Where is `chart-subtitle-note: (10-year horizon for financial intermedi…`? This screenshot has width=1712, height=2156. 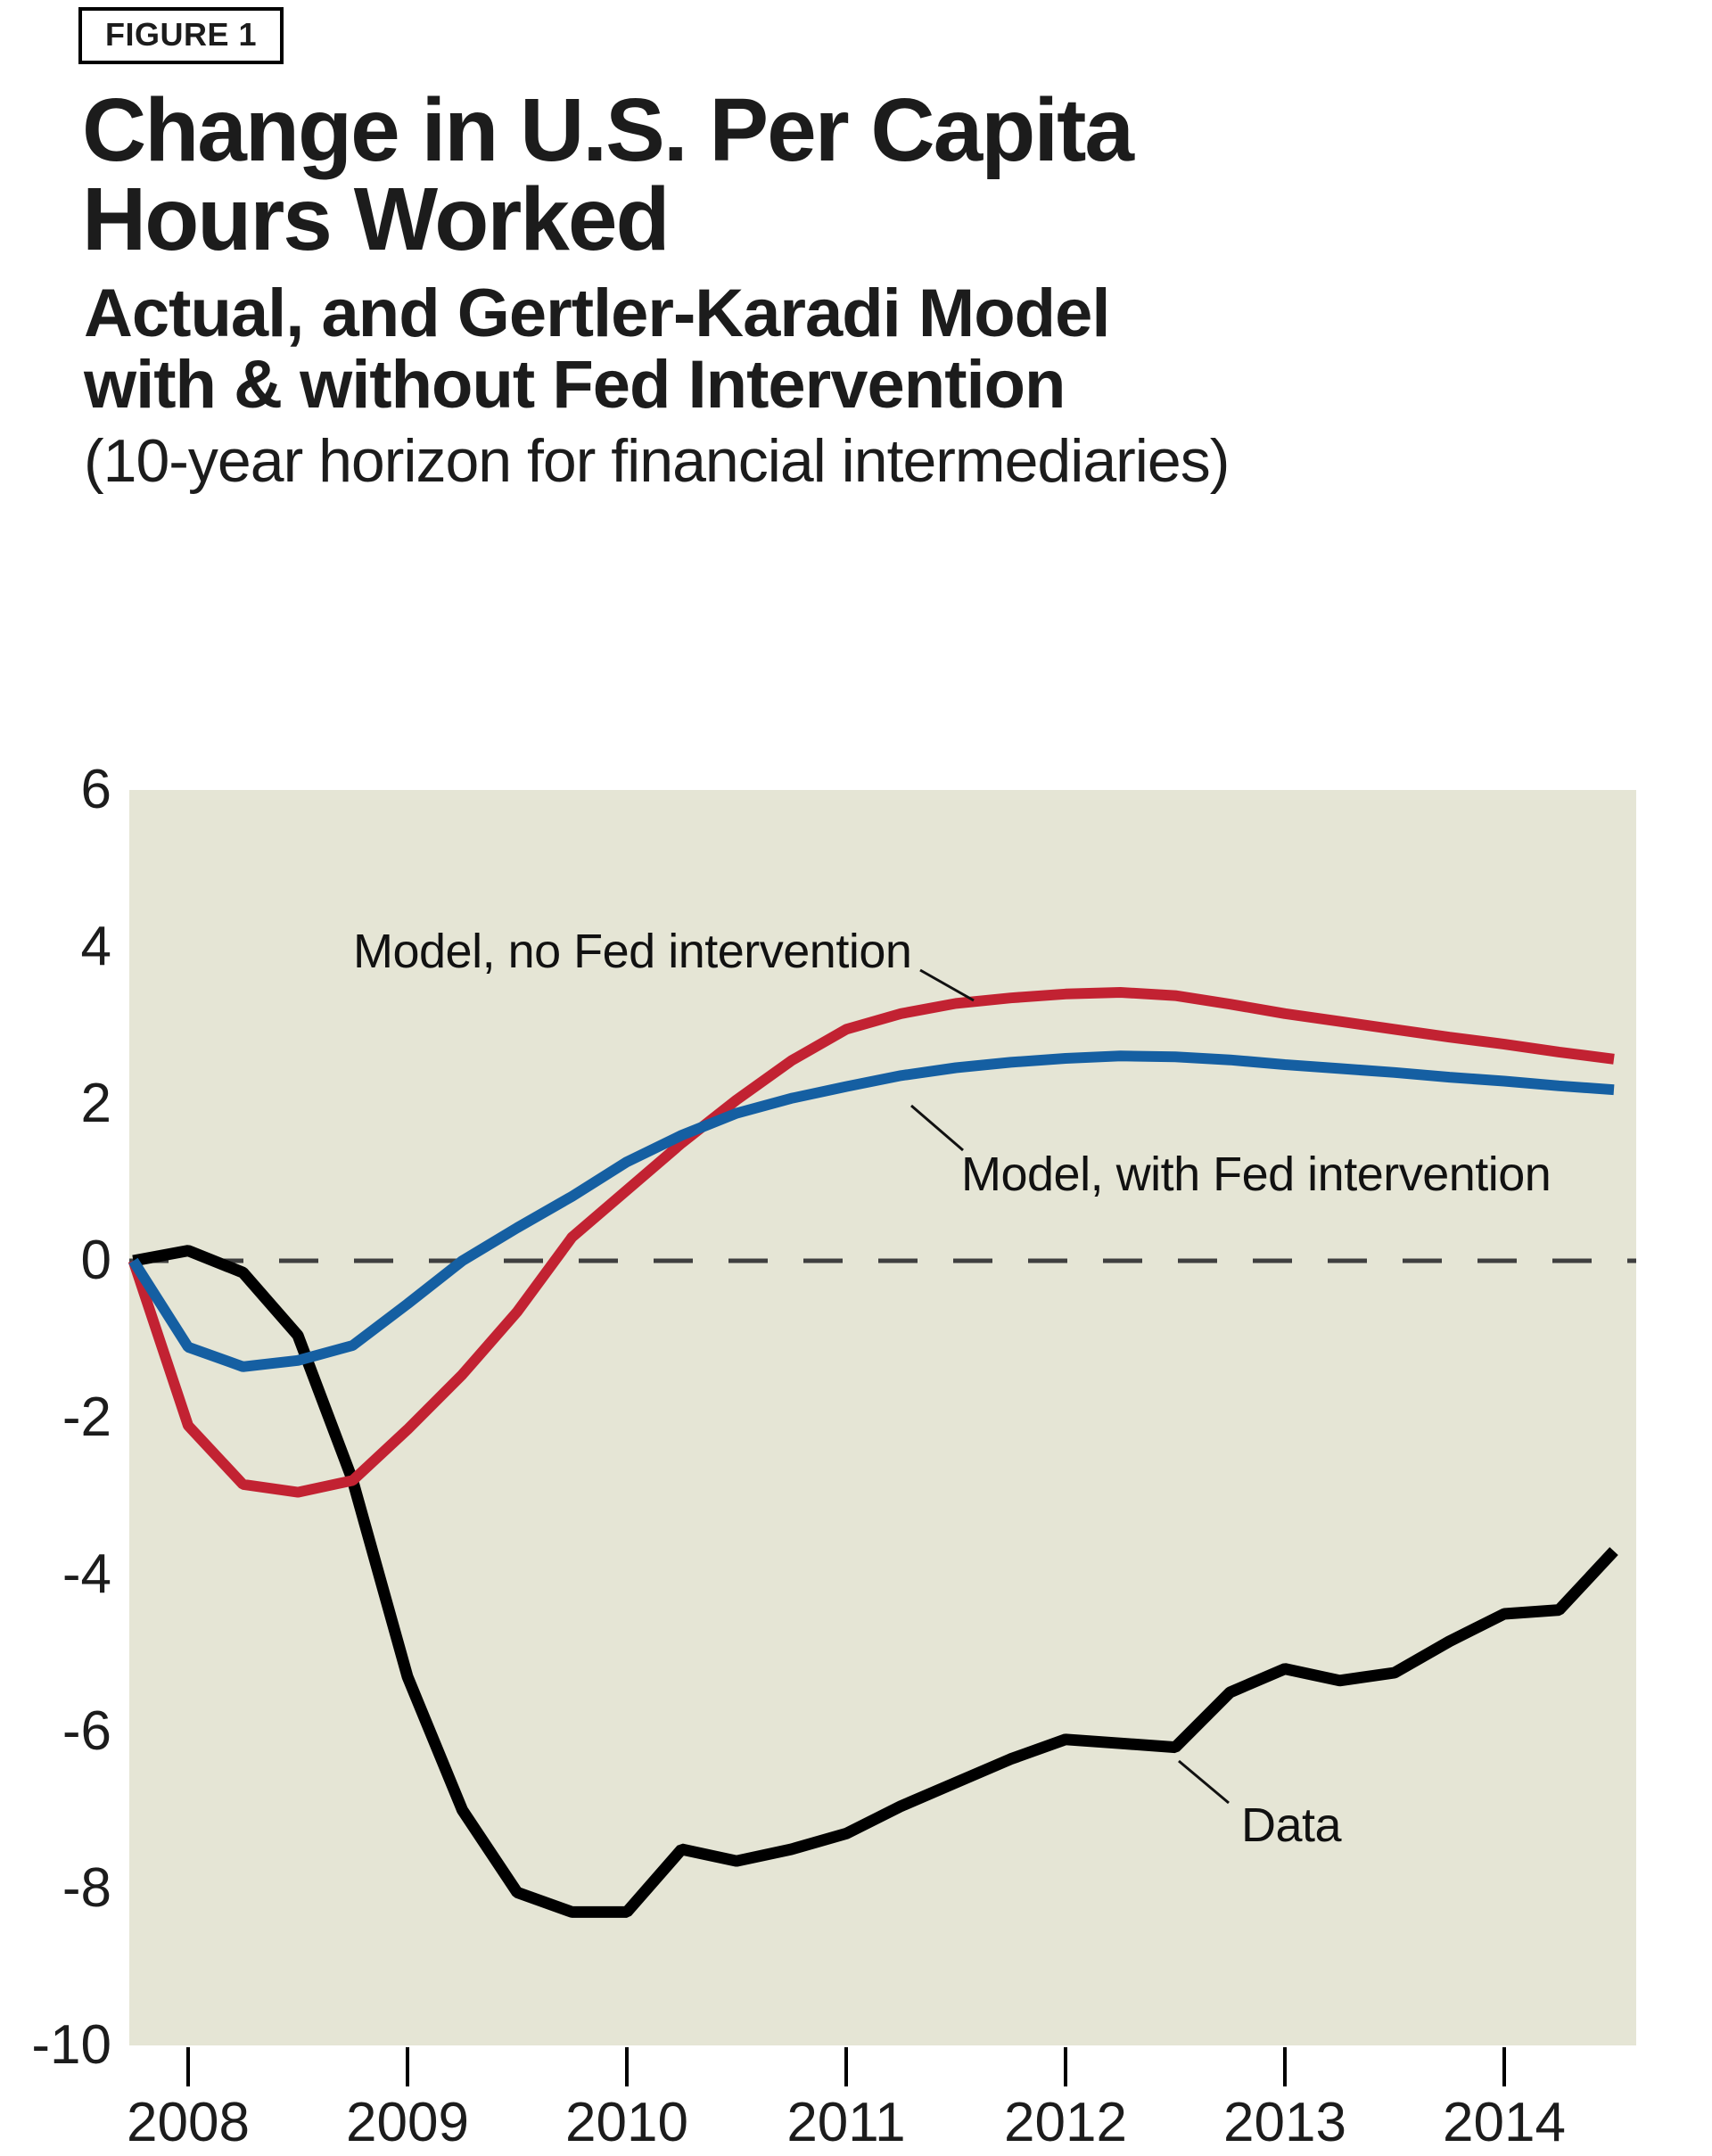 chart-subtitle-note: (10-year horizon for financial intermedi… is located at coordinates (657, 461).